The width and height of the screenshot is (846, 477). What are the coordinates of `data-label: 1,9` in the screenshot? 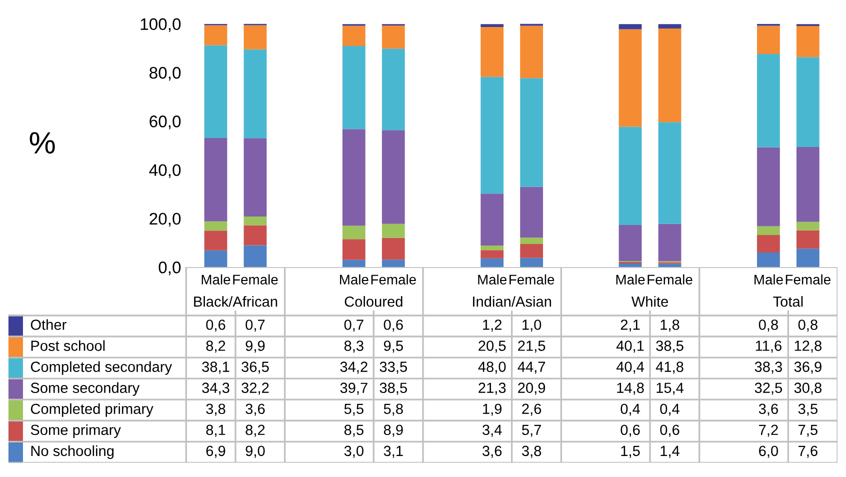 It's located at (492, 410).